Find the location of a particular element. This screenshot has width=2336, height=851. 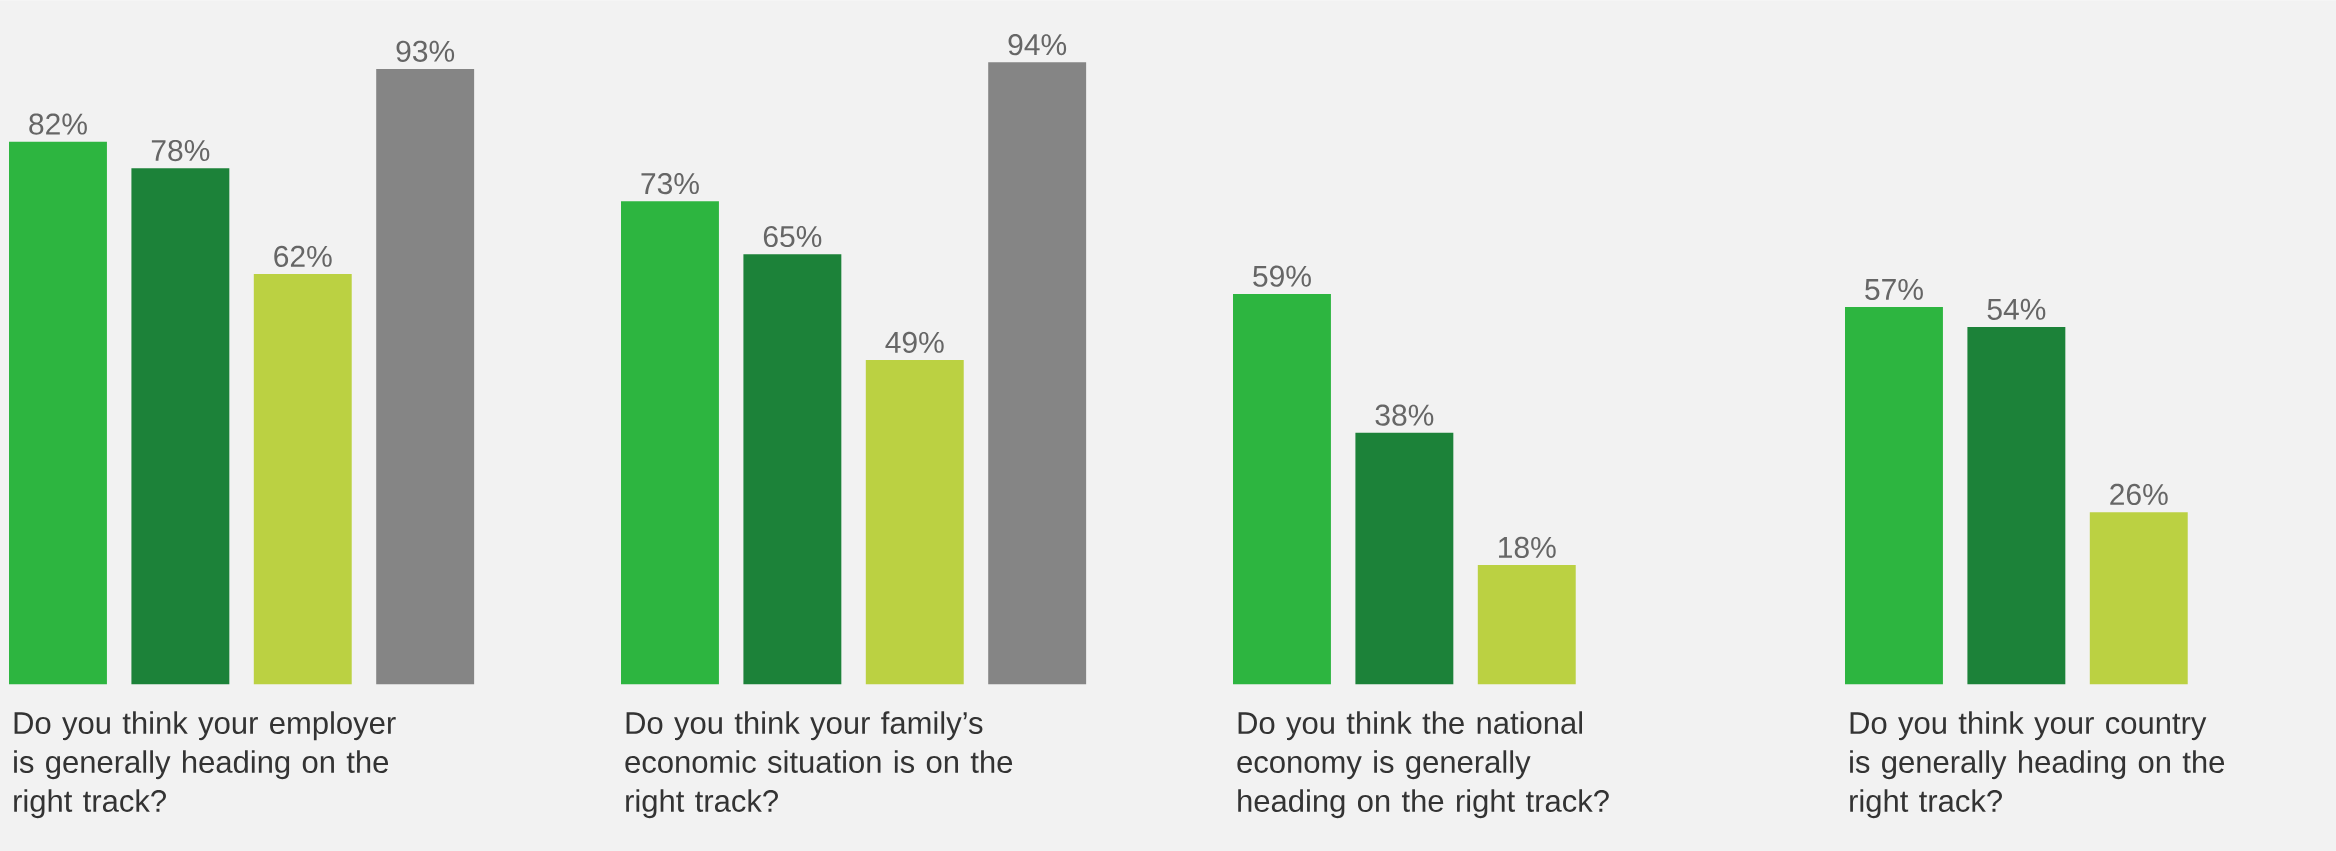

data-label: 38% is located at coordinates (1404, 415).